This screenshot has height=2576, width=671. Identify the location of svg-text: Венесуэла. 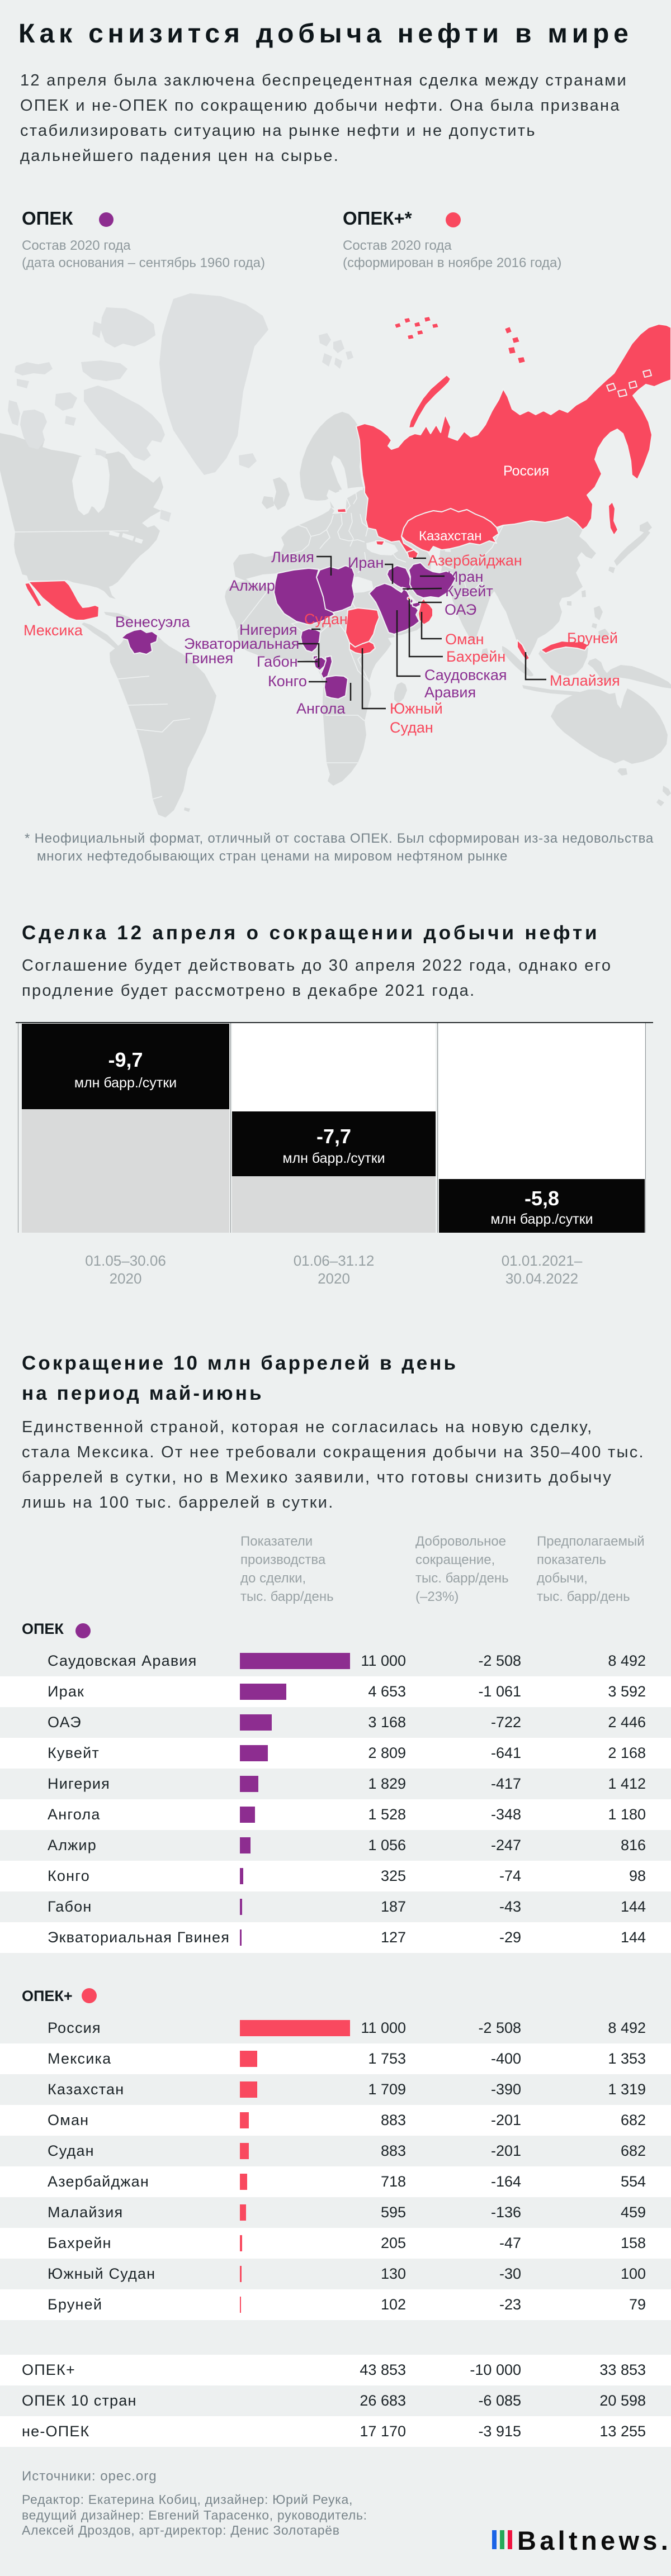
(153, 622).